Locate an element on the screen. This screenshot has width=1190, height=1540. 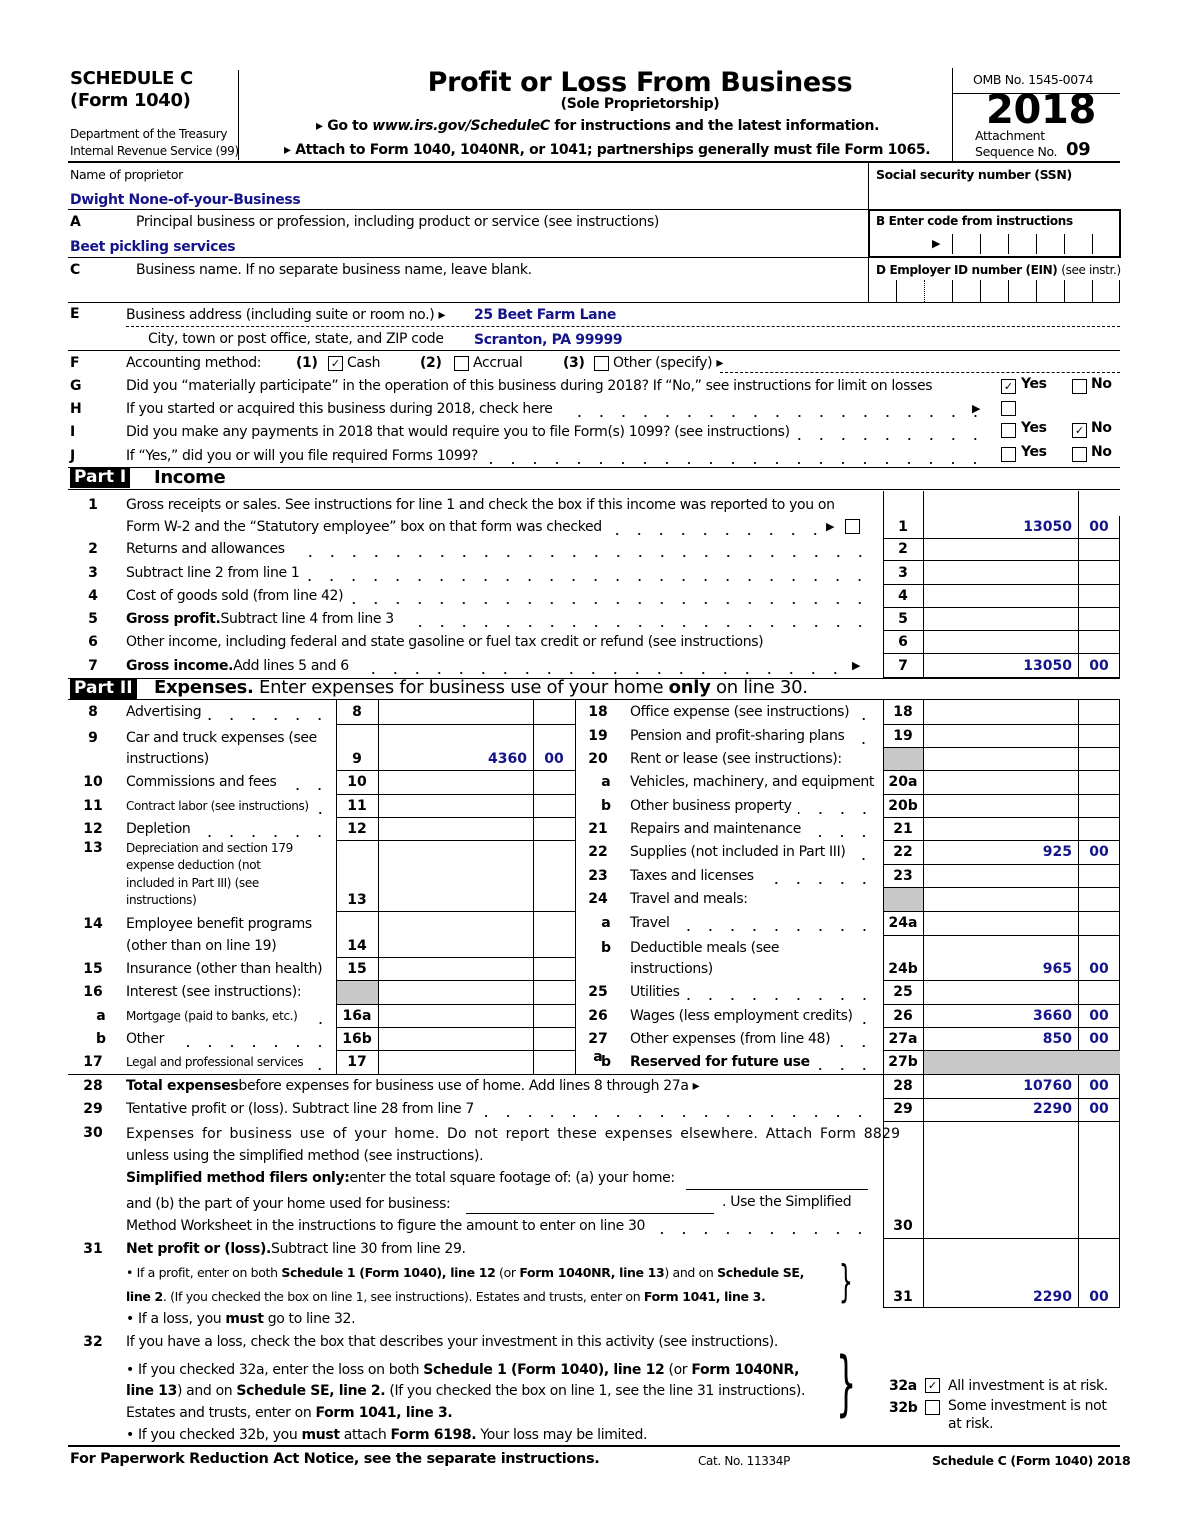
business-address-field: 25 Beet Farm Lane is located at coordinates (545, 315).